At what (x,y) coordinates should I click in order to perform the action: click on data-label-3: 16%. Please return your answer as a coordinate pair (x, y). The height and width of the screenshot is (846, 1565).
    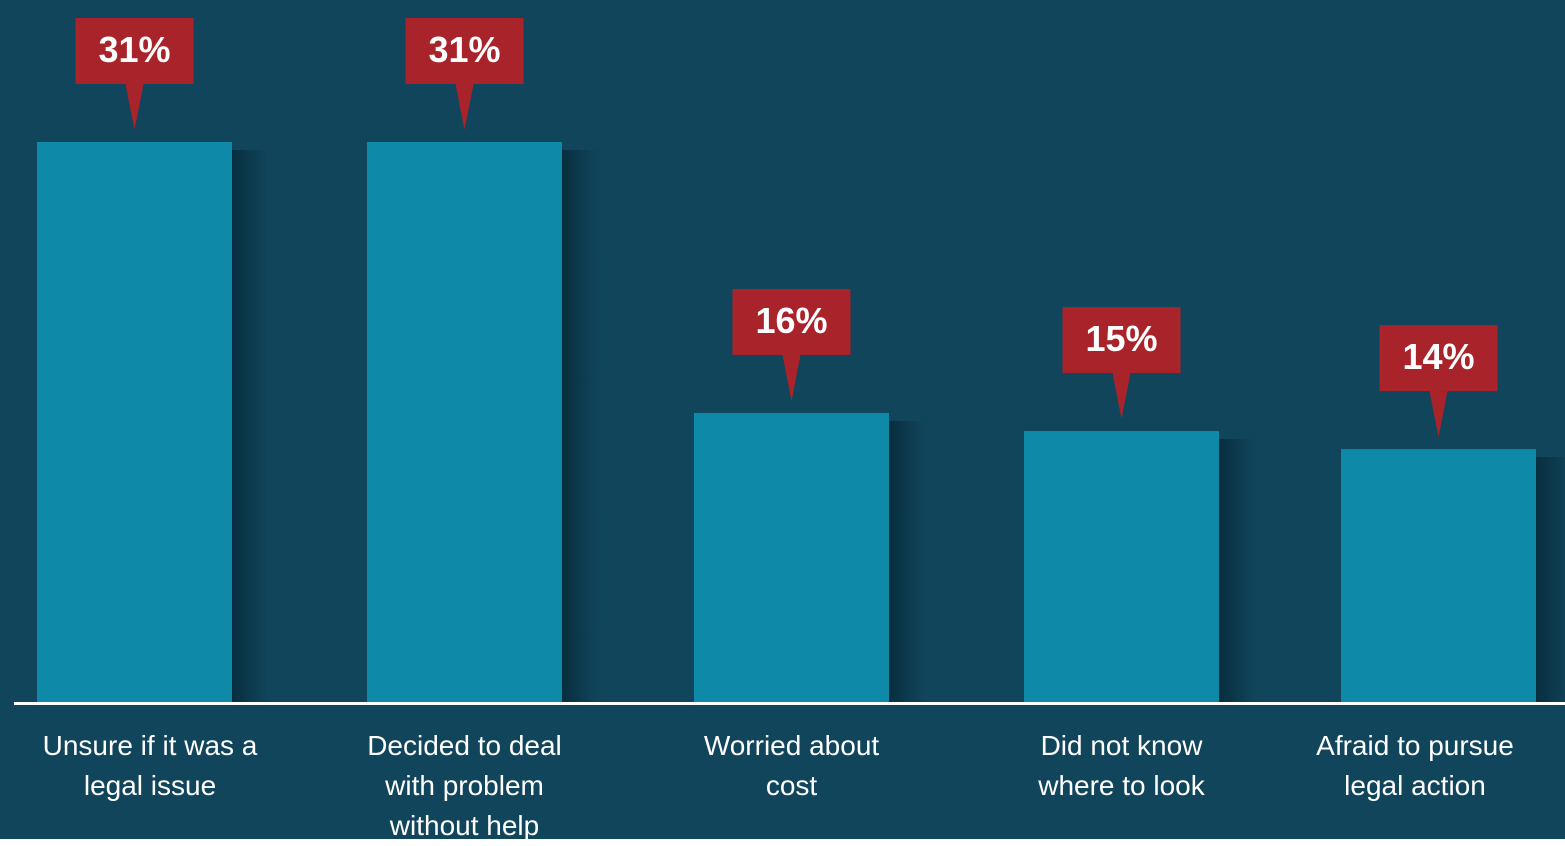
    Looking at the image, I should click on (791, 320).